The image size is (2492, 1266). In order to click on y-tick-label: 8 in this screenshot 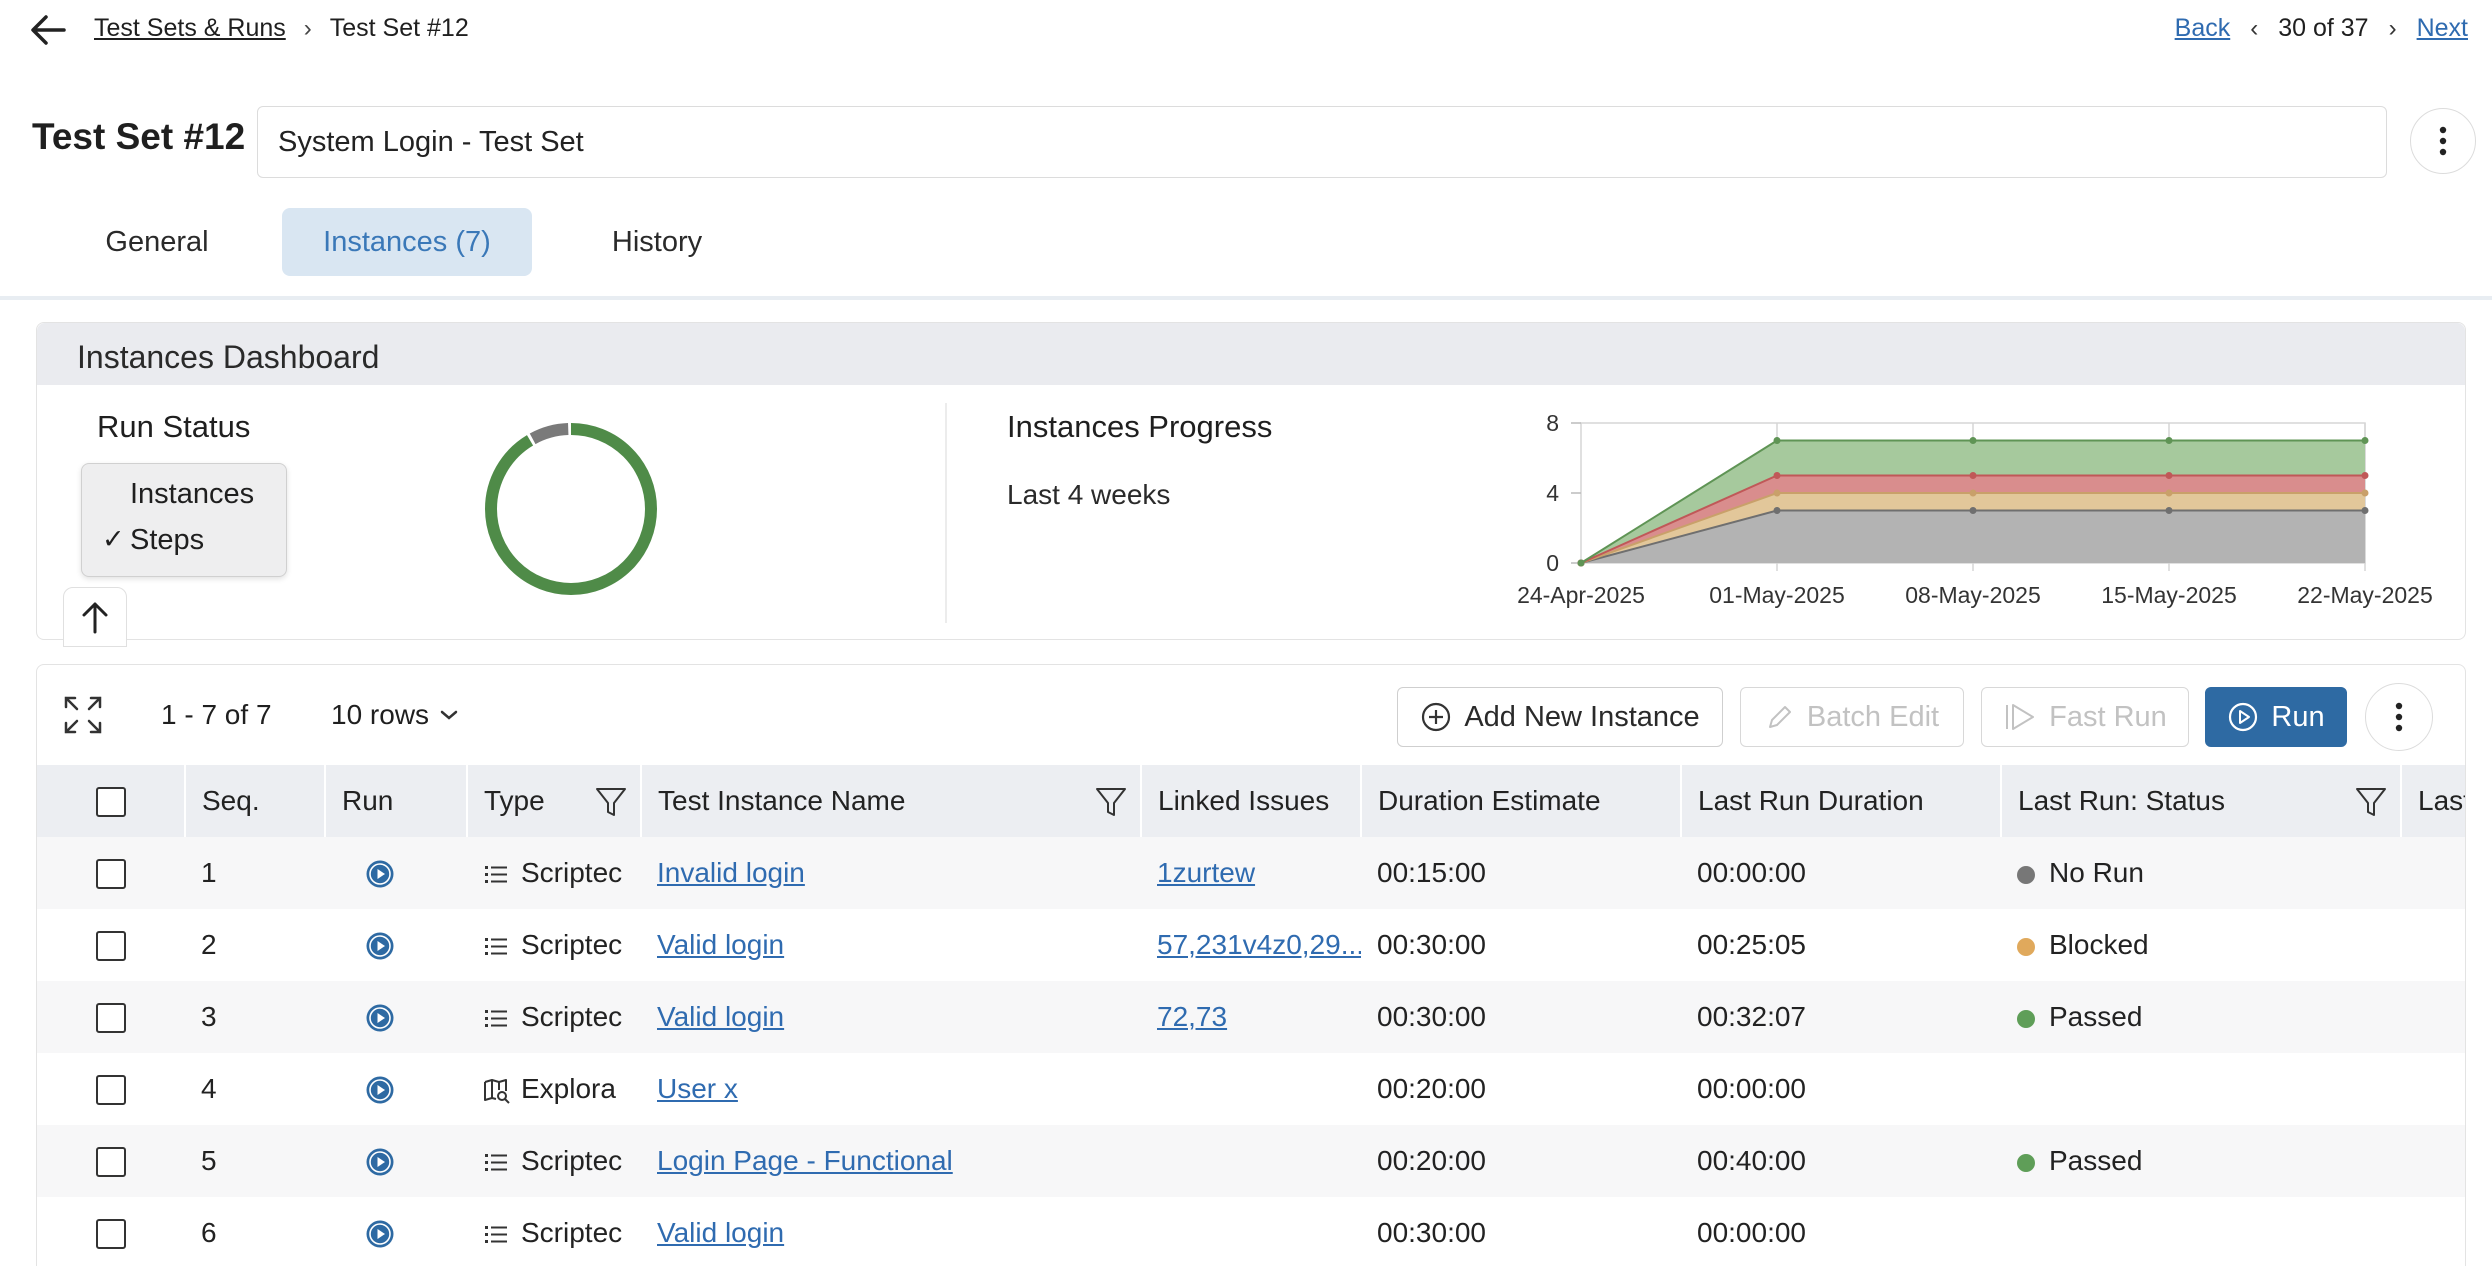, I will do `click(1552, 423)`.